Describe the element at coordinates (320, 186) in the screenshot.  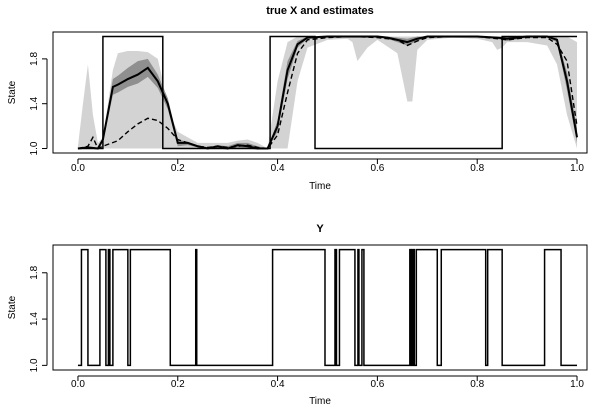
I see `top-x-axis-label: Time` at that location.